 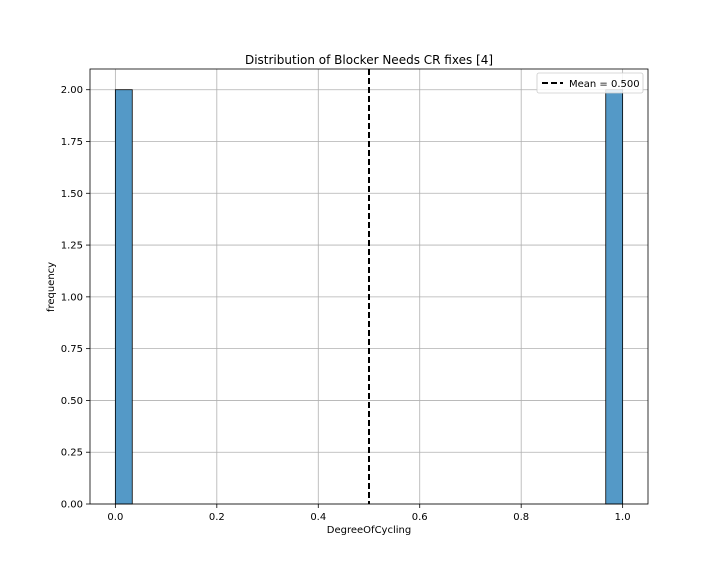 What do you see at coordinates (72, 453) in the screenshot?
I see `y-tick-label: 0.25` at bounding box center [72, 453].